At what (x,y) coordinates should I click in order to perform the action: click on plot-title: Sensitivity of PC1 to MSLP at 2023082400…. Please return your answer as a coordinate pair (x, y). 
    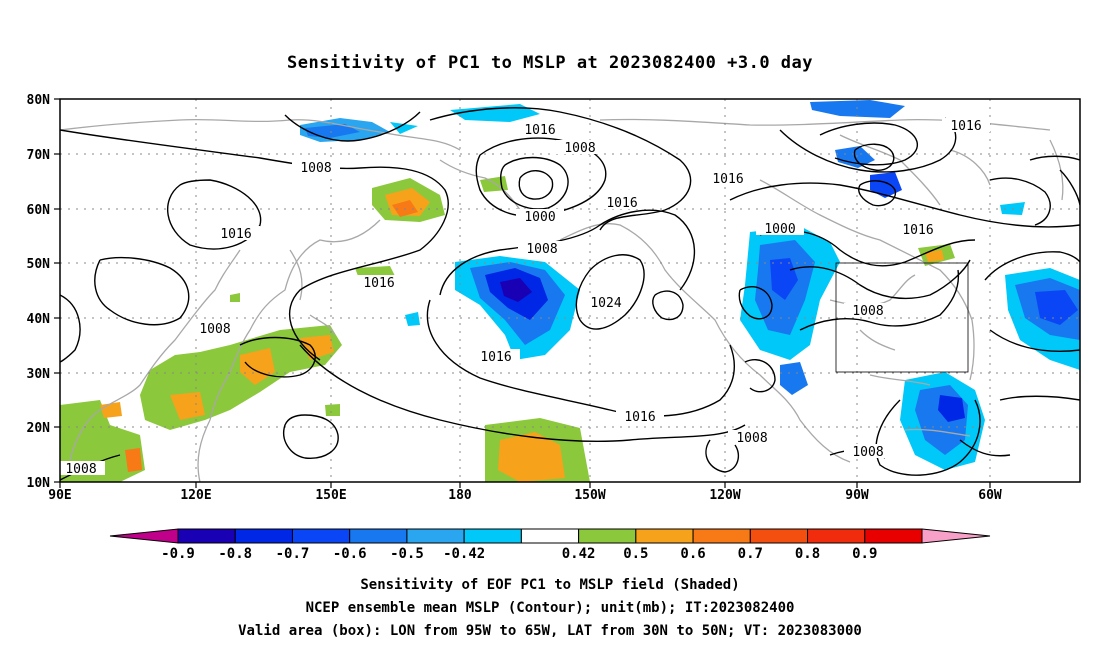
    Looking at the image, I should click on (550, 63).